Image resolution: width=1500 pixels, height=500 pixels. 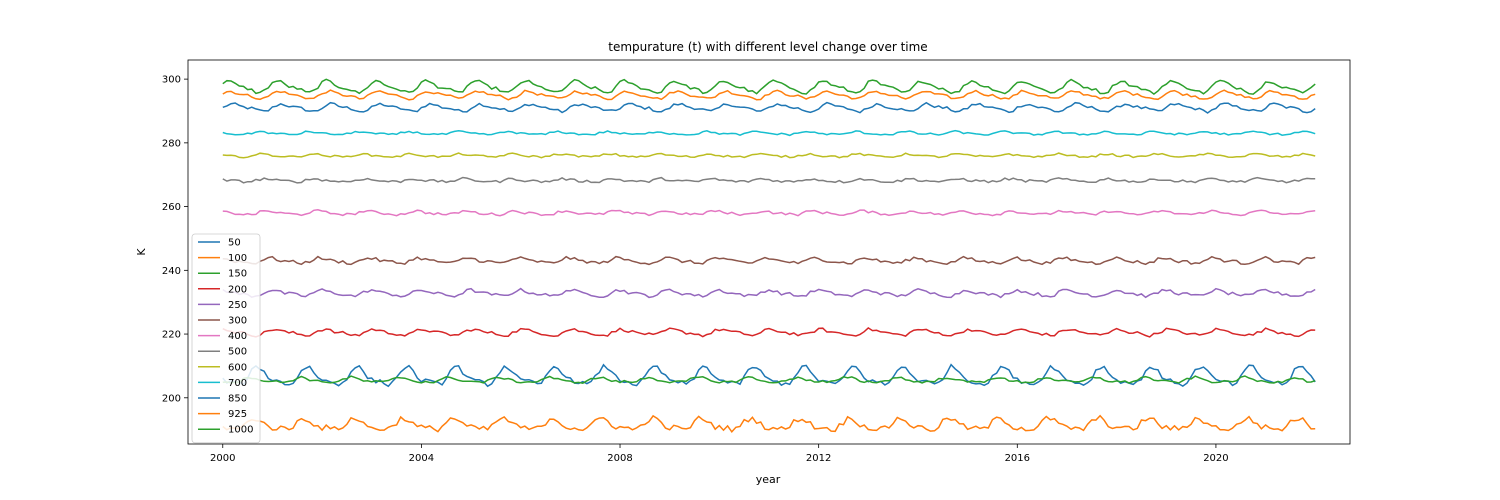 What do you see at coordinates (237, 352) in the screenshot?
I see `legend-label-500: 500` at bounding box center [237, 352].